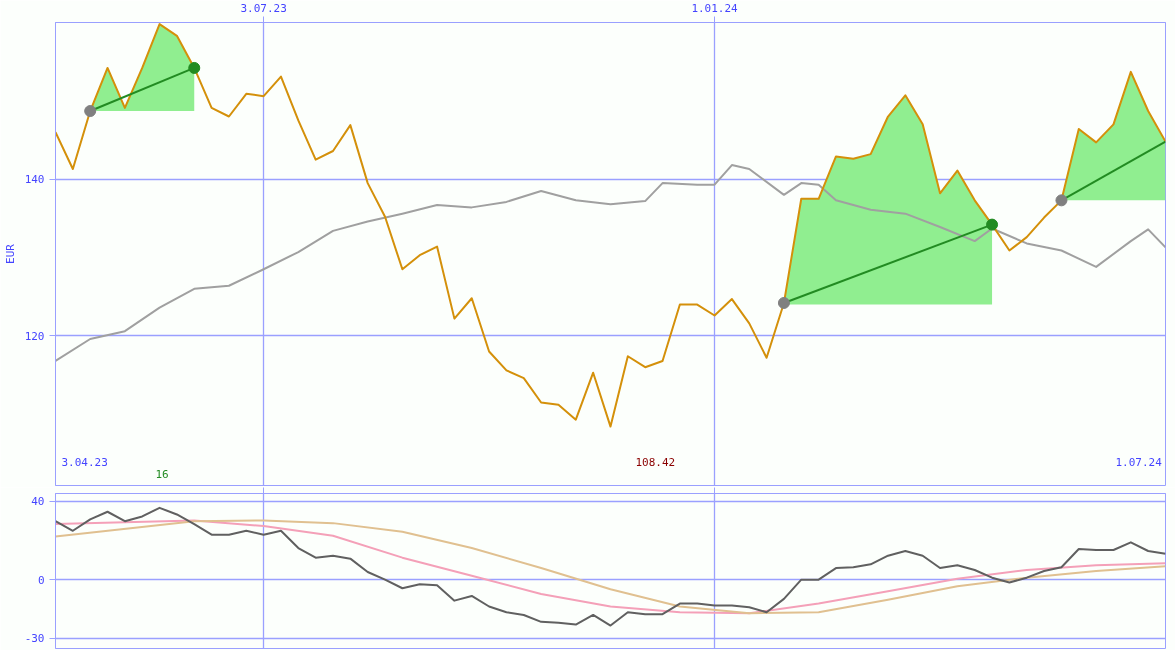 The image size is (1175, 650). What do you see at coordinates (1139, 462) in the screenshot?
I see `annotation: 1.07.24` at bounding box center [1139, 462].